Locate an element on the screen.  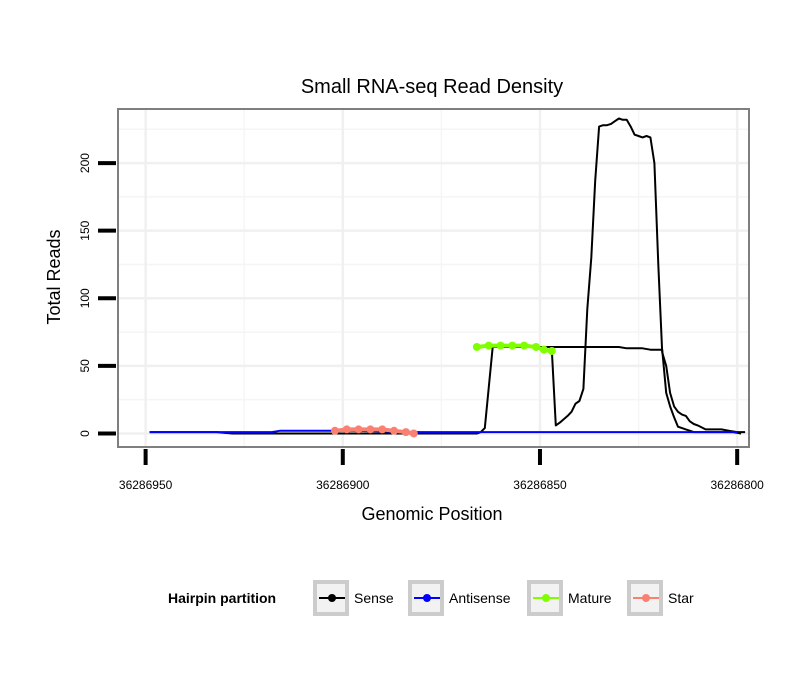
y-tick-label: 0 is located at coordinates (85, 433).